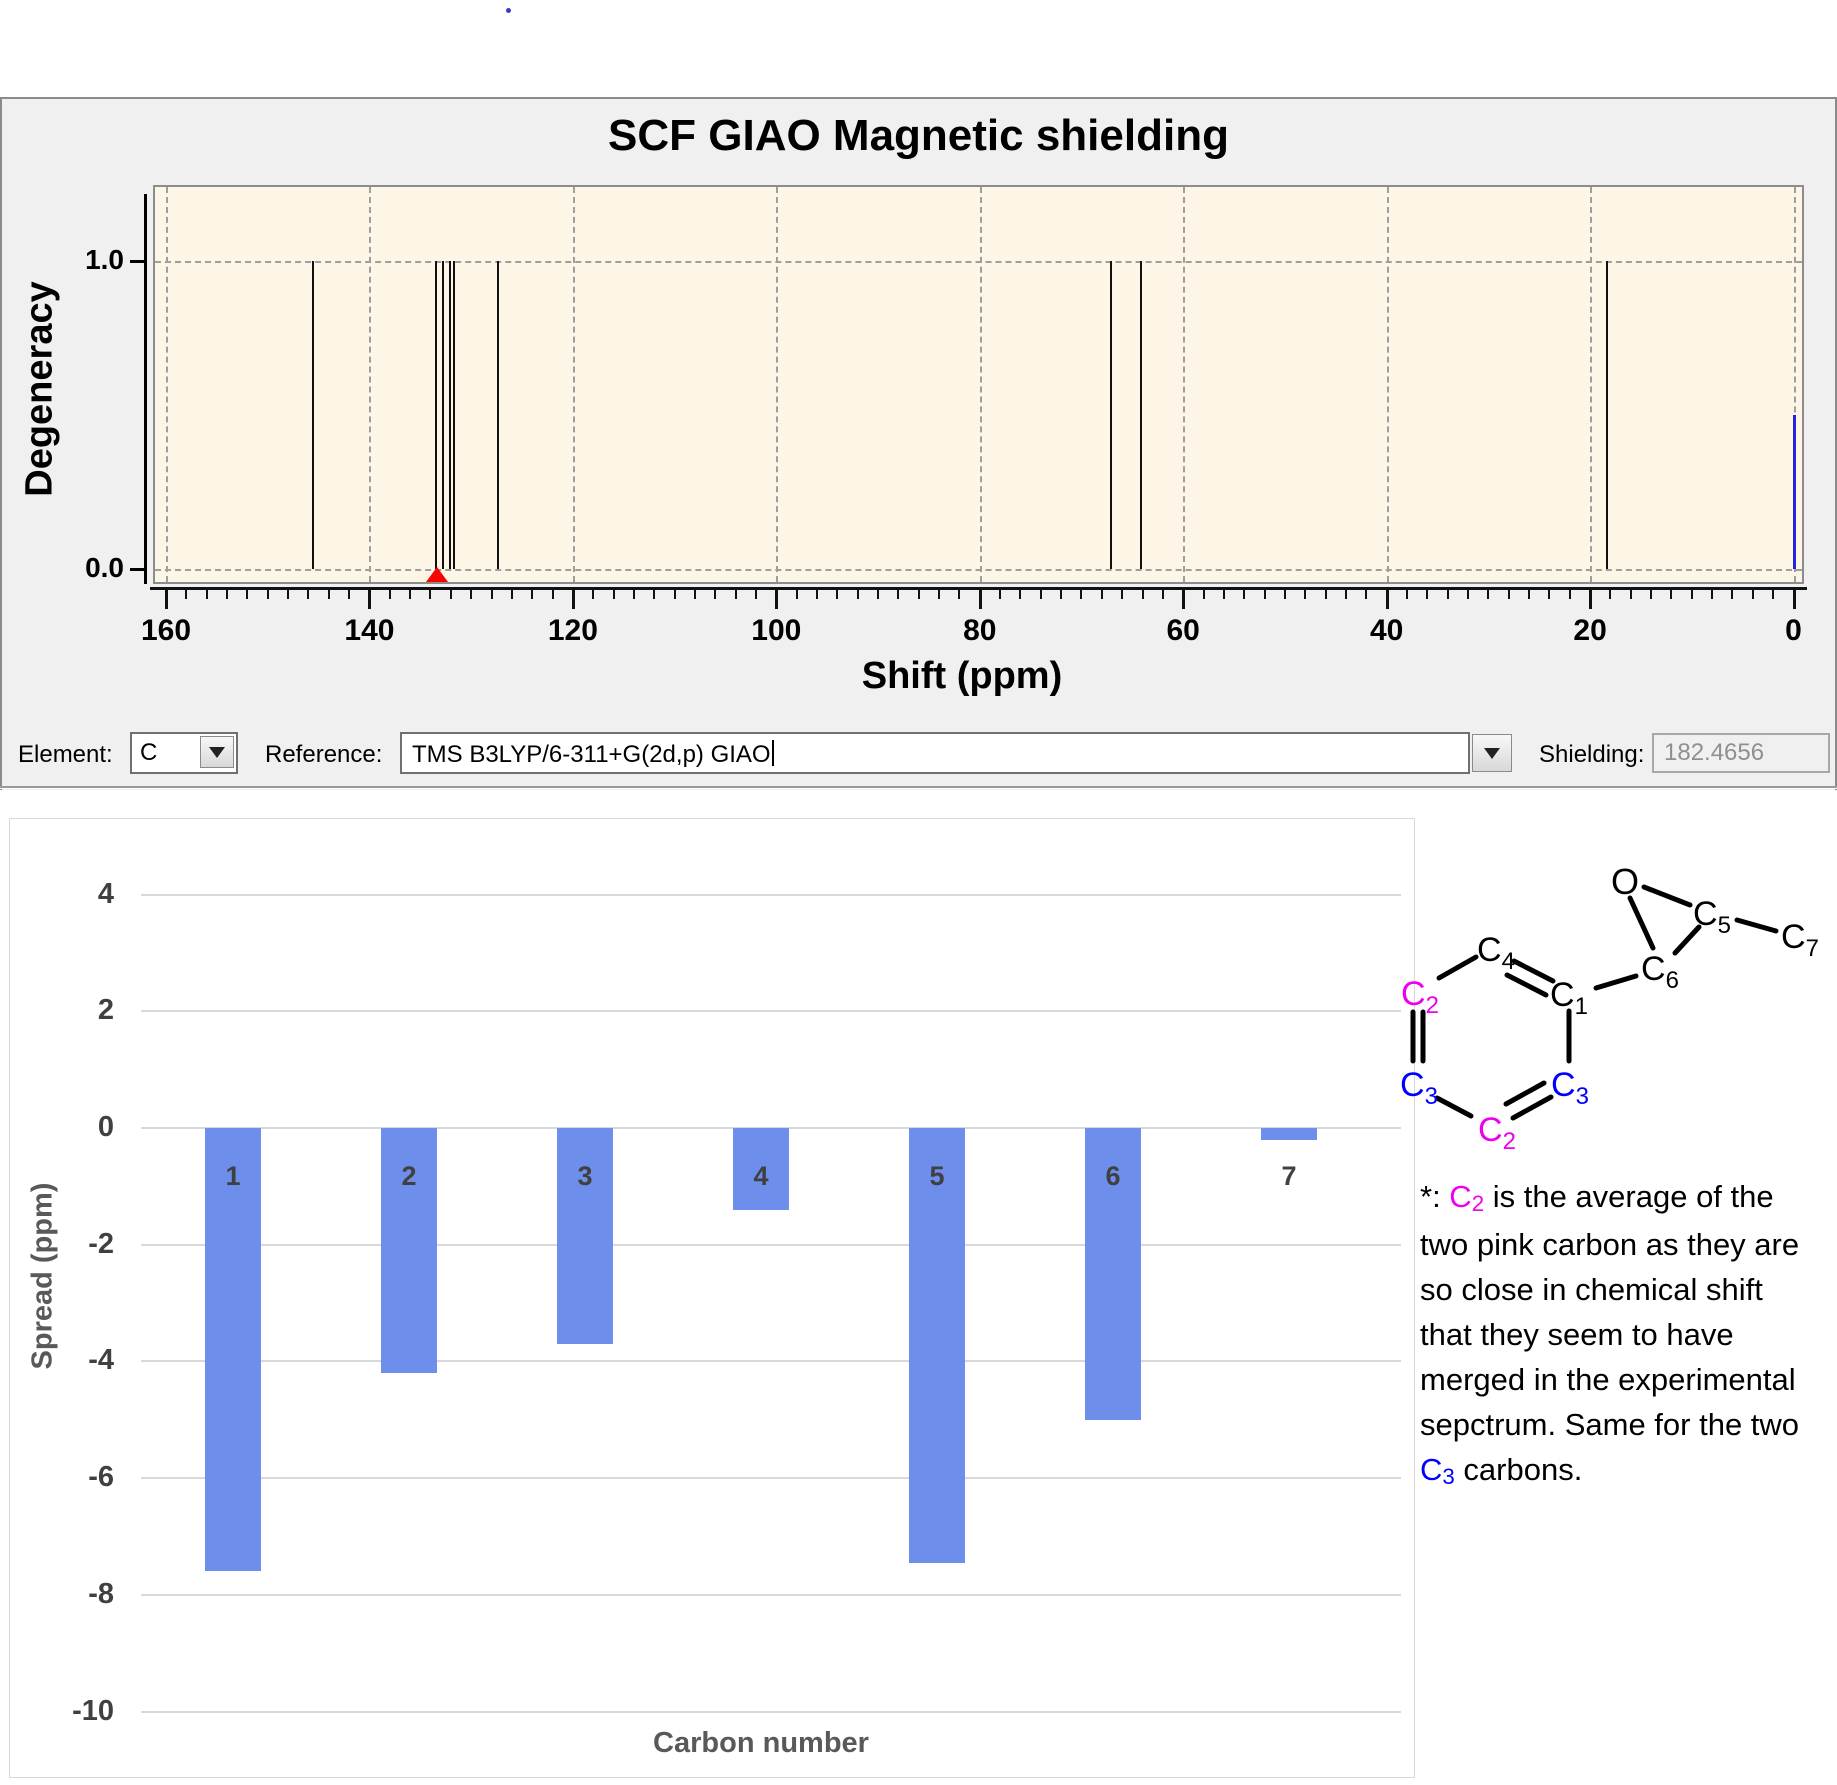 The height and width of the screenshot is (1785, 1837). Describe the element at coordinates (918, 787) in the screenshot. I see `window-bottom-edge` at that location.